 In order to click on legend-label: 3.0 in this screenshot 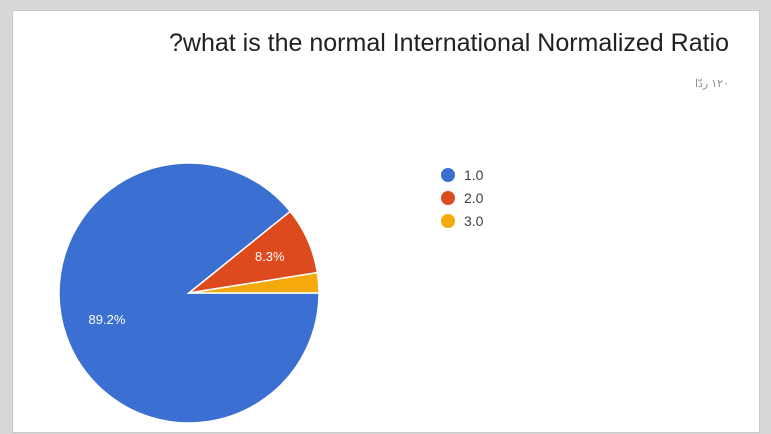, I will do `click(474, 220)`.